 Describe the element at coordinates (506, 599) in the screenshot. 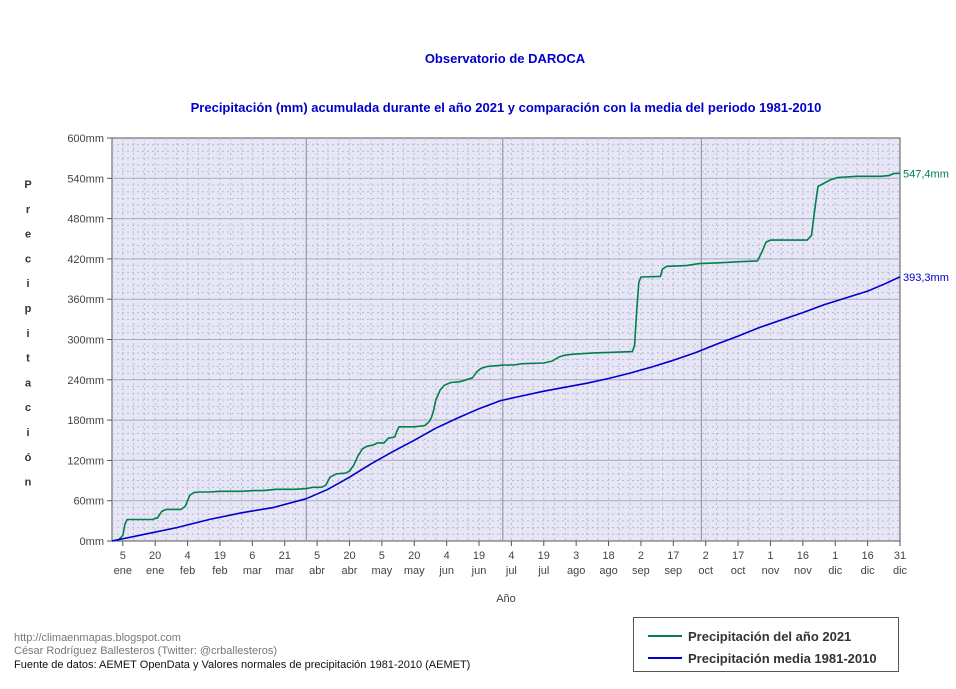

I see `x-axis-label: Año` at that location.